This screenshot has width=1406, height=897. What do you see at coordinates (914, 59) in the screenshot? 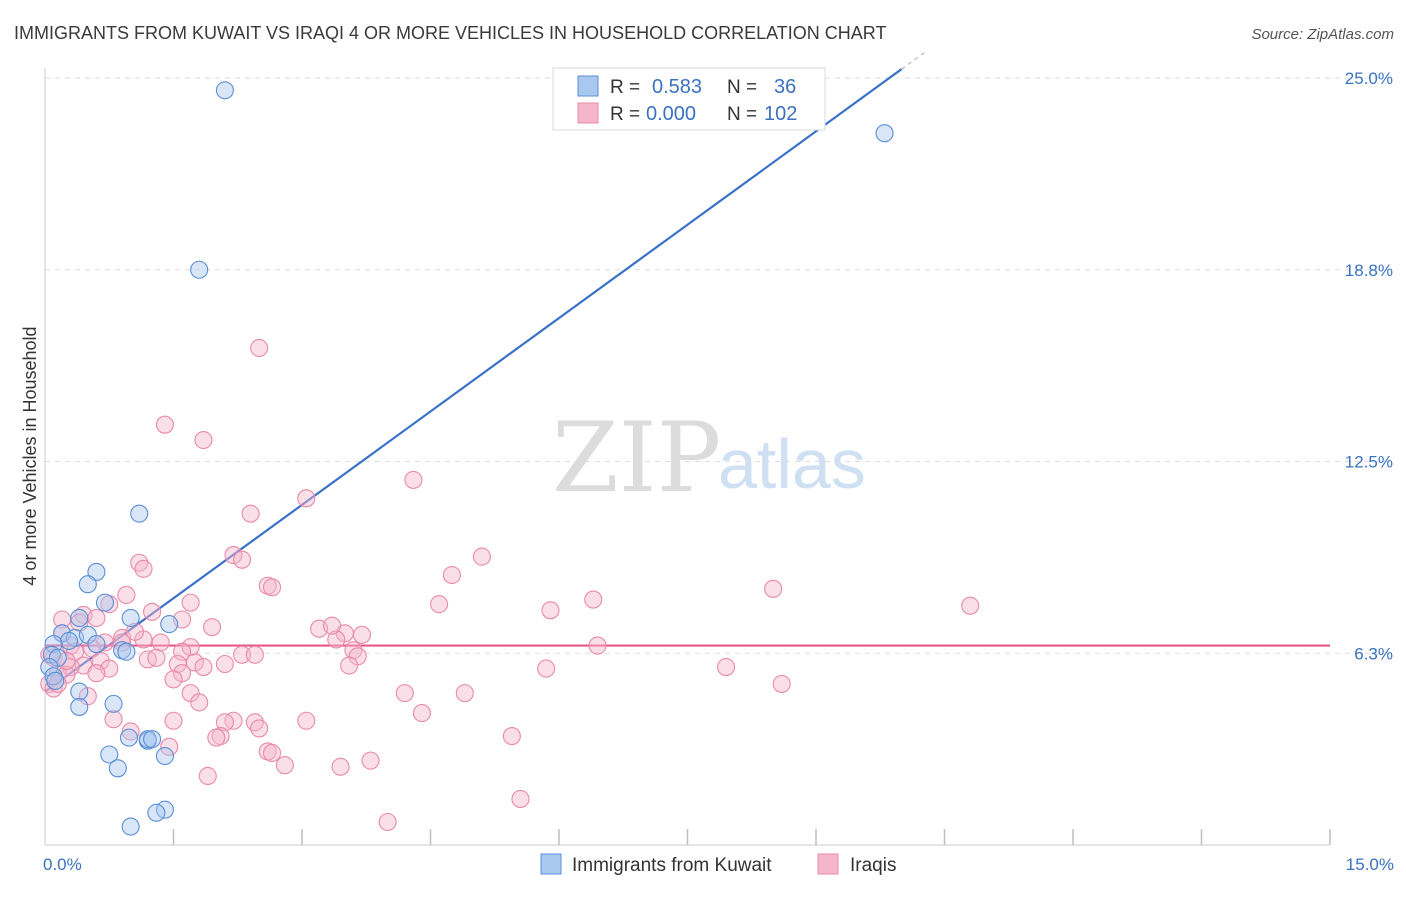
I see `trend-line-kuwait-extension` at bounding box center [914, 59].